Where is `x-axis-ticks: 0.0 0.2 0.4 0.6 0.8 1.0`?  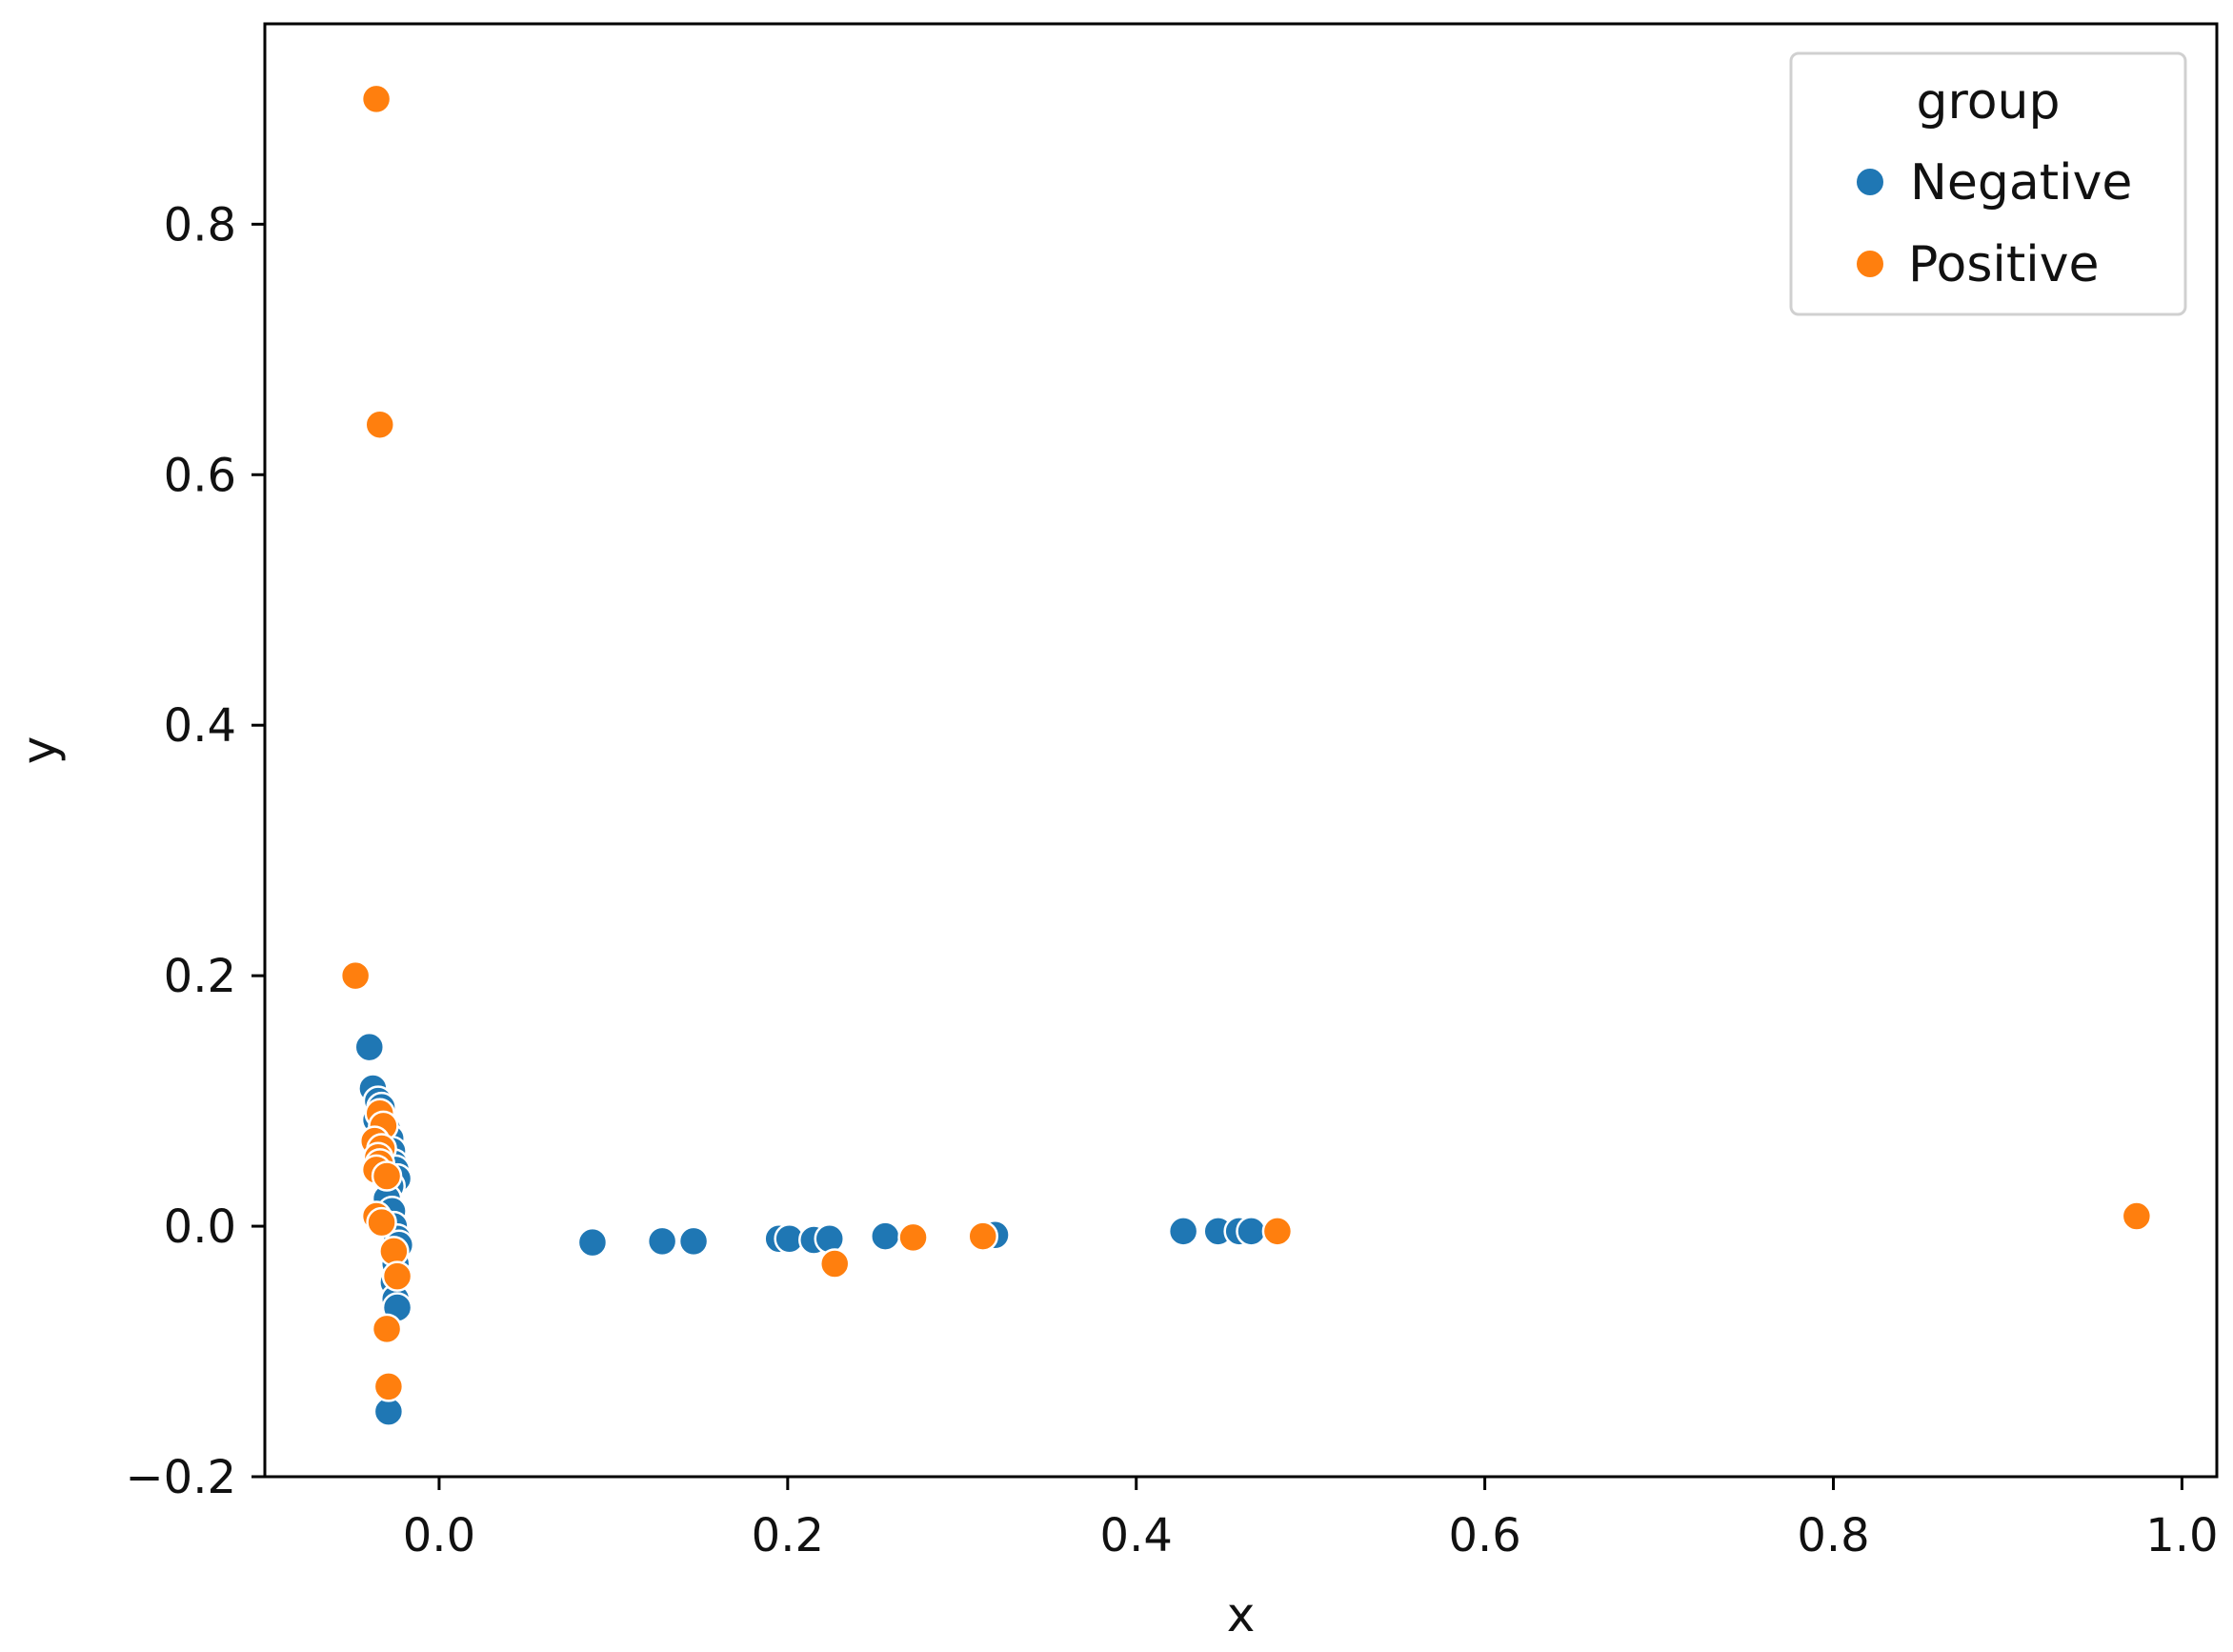 x-axis-ticks: 0.0 0.2 0.4 0.6 0.8 1.0 is located at coordinates (1311, 1519).